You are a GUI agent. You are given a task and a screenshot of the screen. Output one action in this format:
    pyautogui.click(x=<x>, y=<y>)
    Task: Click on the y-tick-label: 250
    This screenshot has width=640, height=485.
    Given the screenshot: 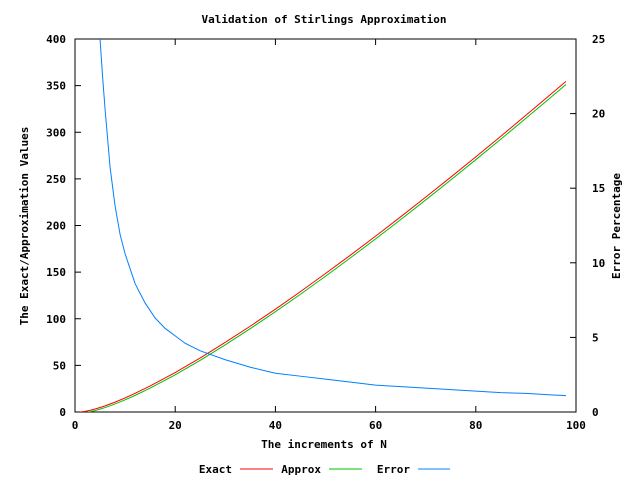 What is the action you would take?
    pyautogui.click(x=56, y=179)
    